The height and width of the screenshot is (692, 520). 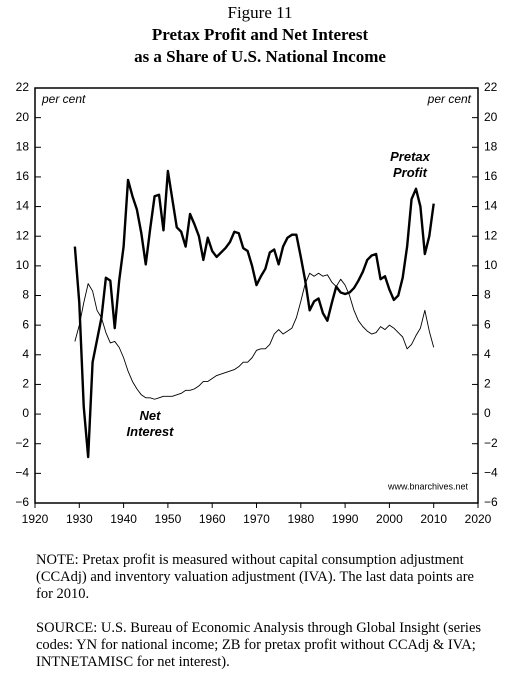 What do you see at coordinates (25, 413) in the screenshot?
I see `y-tick-label: 0` at bounding box center [25, 413].